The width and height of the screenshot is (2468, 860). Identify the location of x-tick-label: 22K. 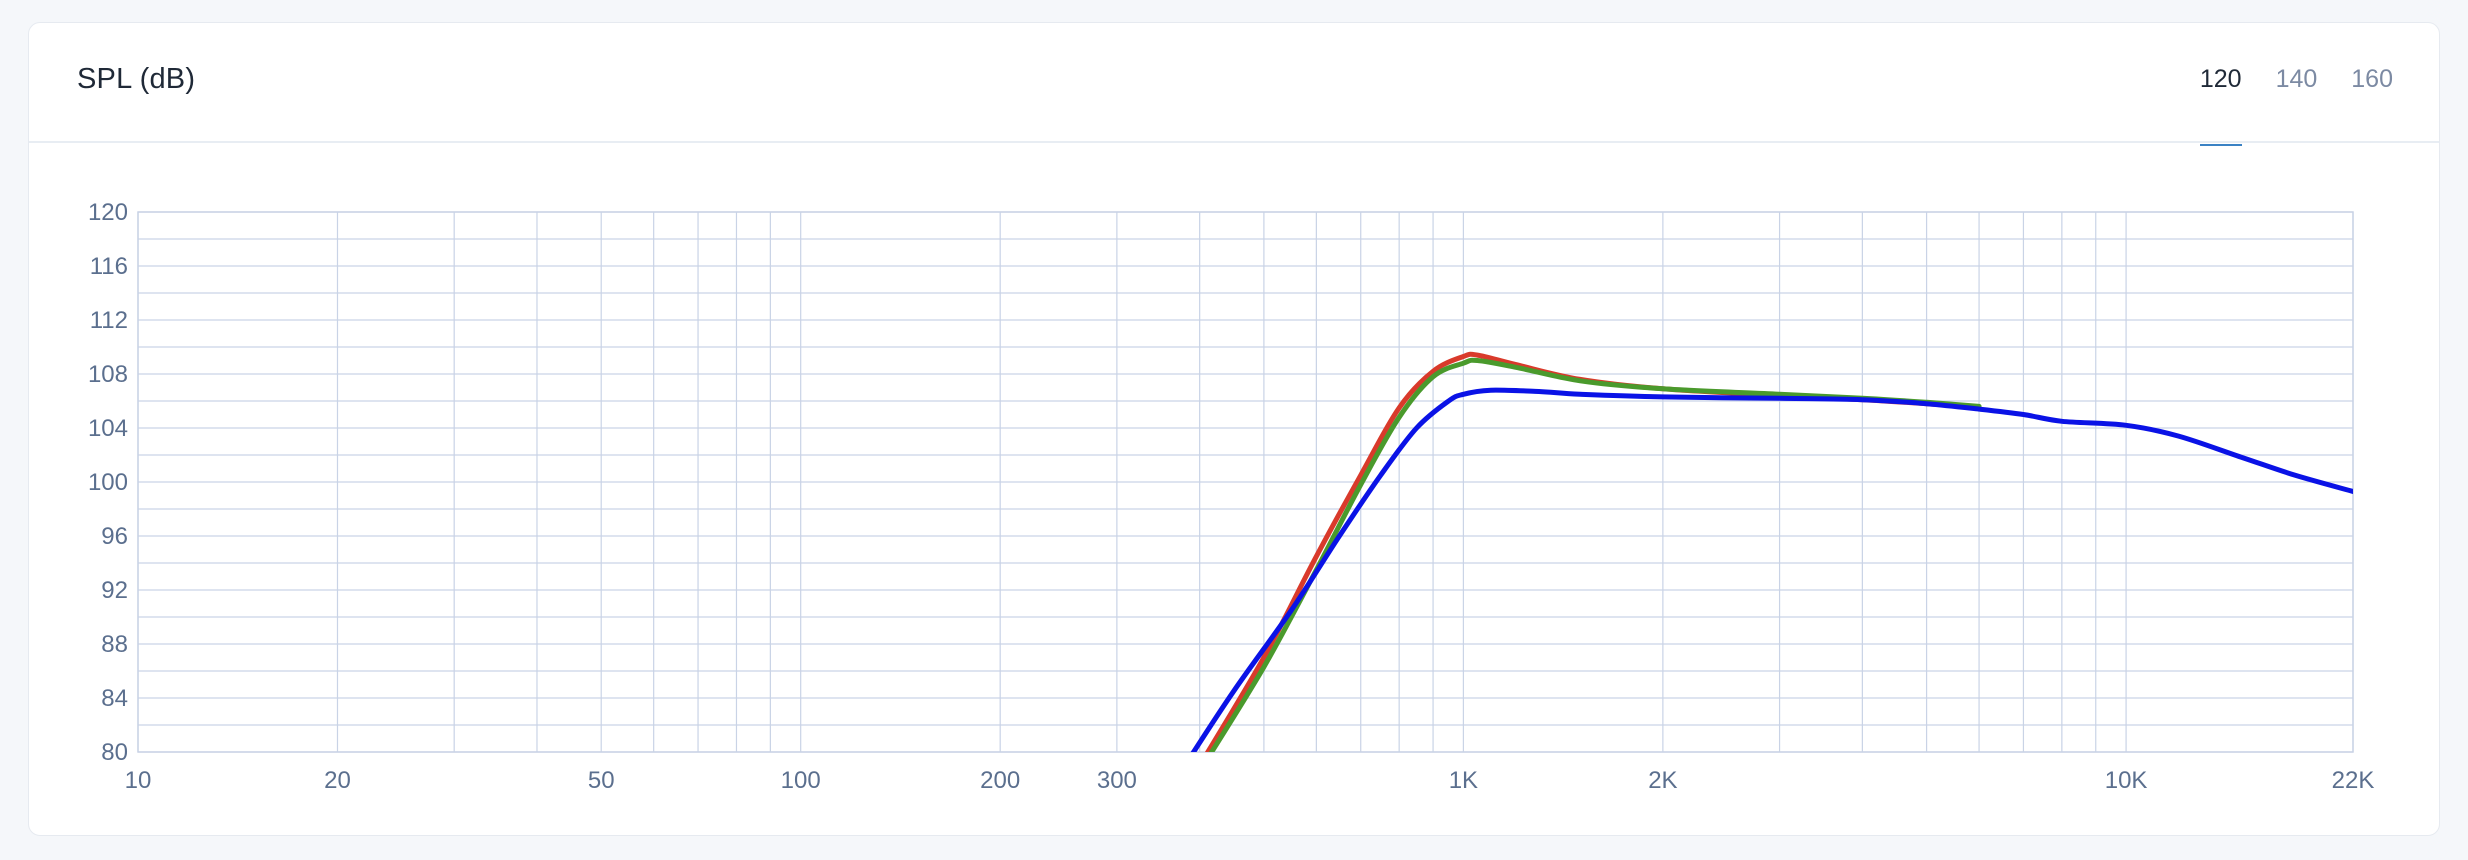
(2353, 780).